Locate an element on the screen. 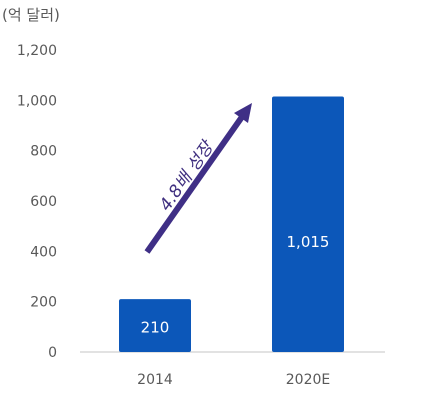  y-tick-label: 400 is located at coordinates (43, 252).